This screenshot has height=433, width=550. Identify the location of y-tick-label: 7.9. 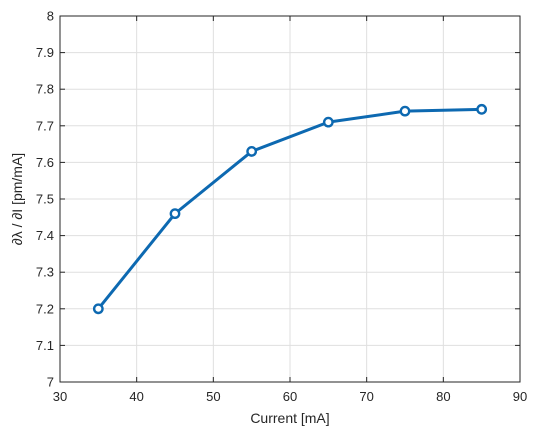
(45, 52).